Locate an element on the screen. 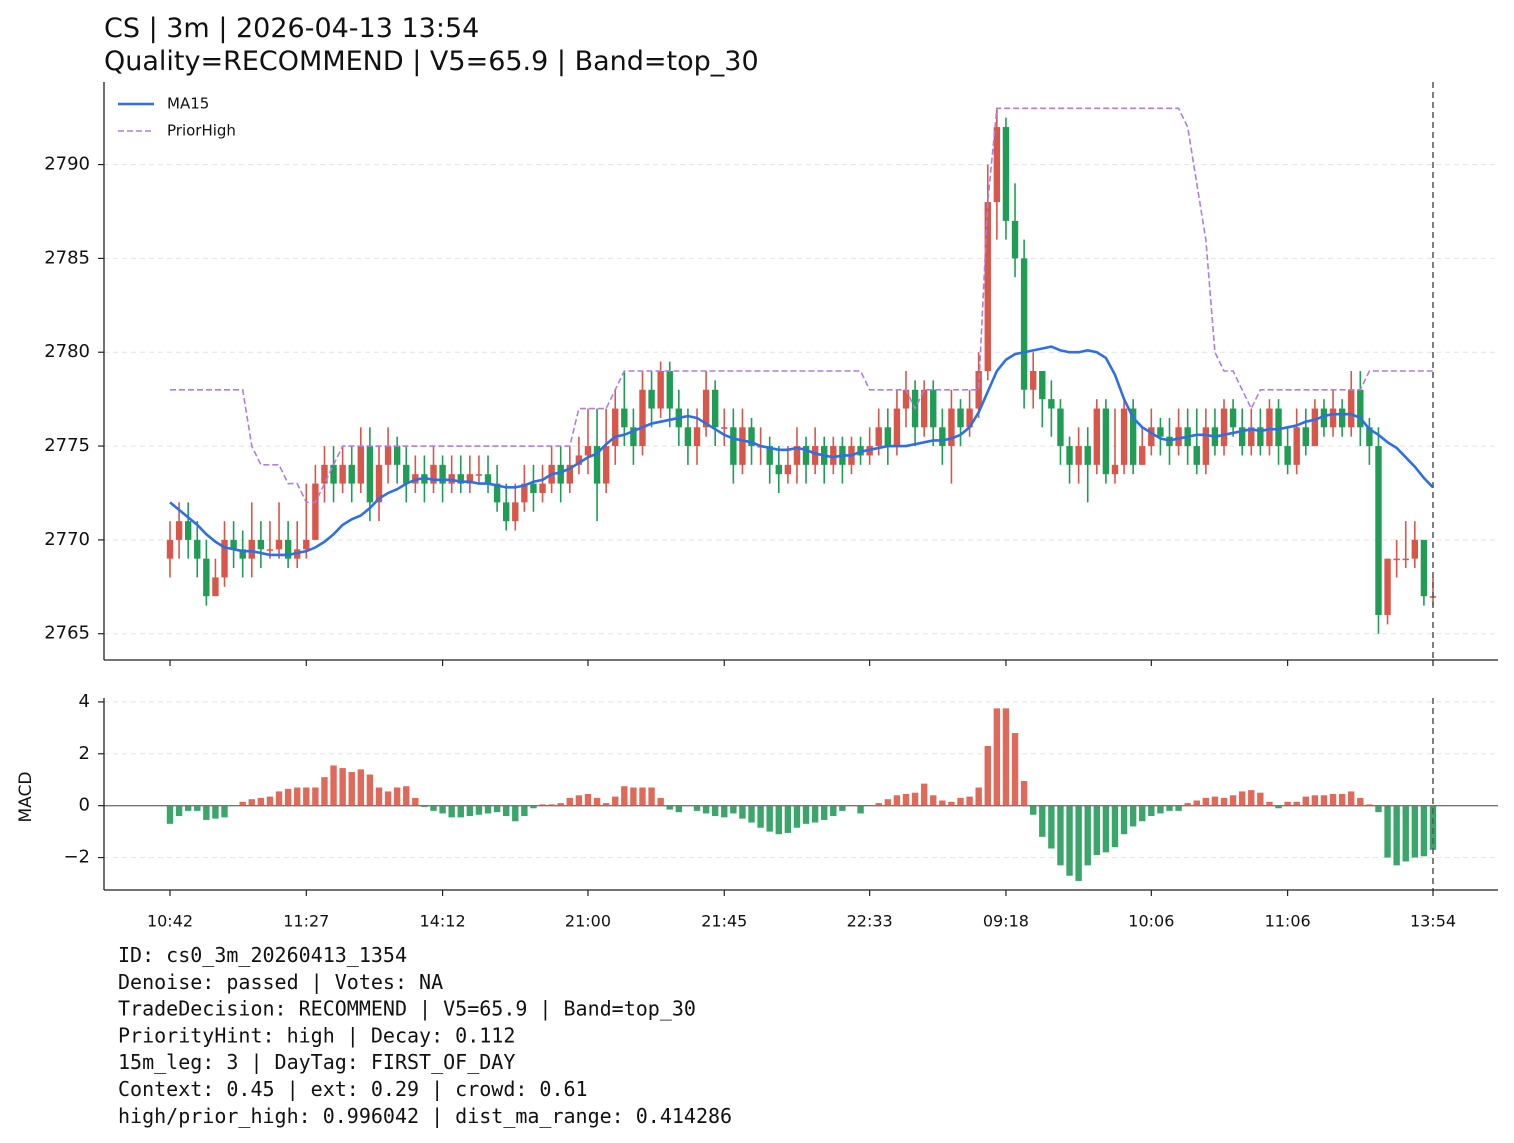 The image size is (1514, 1143). x-tick-label: 10:06 is located at coordinates (1151, 921).